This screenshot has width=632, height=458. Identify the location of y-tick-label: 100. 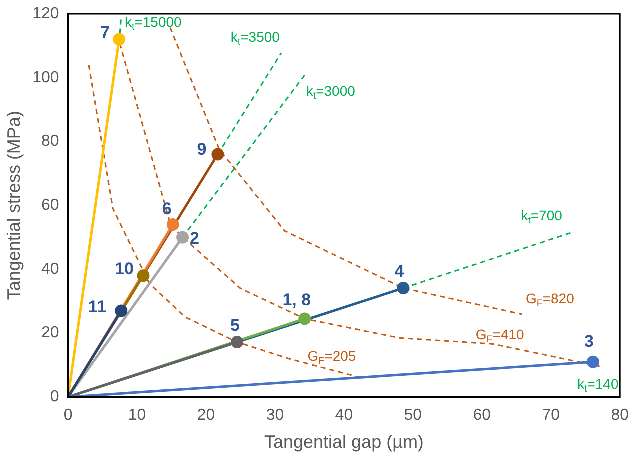
(46, 77).